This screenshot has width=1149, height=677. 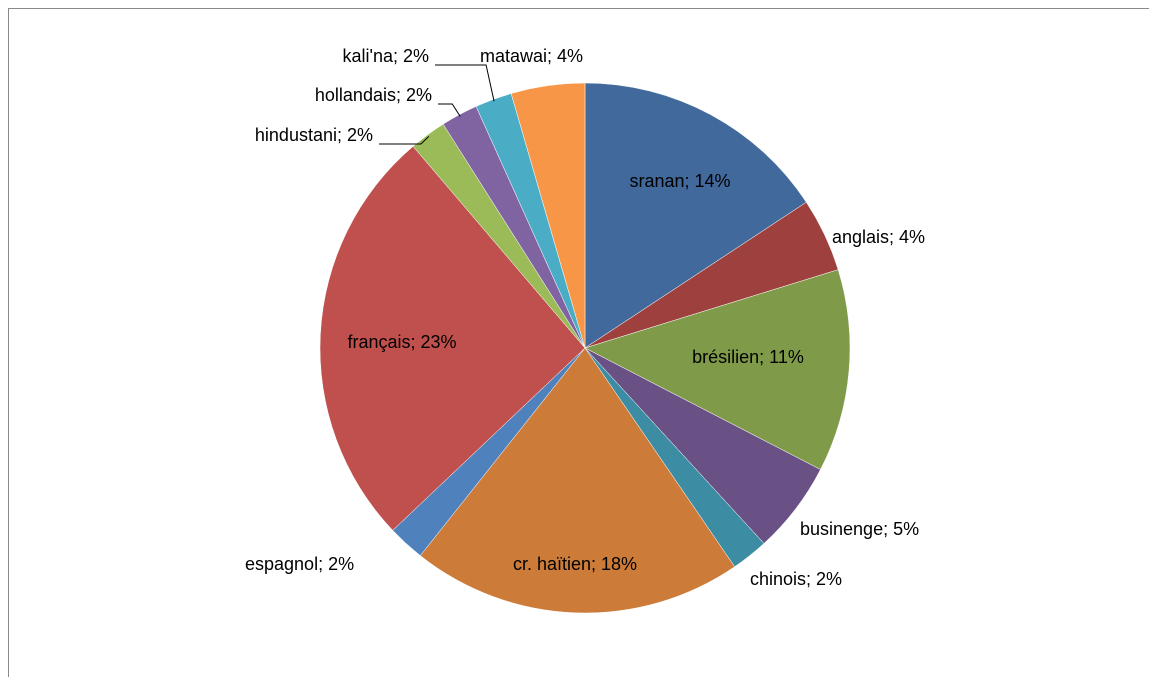 I want to click on data-label: brésilien; 11%, so click(x=748, y=357).